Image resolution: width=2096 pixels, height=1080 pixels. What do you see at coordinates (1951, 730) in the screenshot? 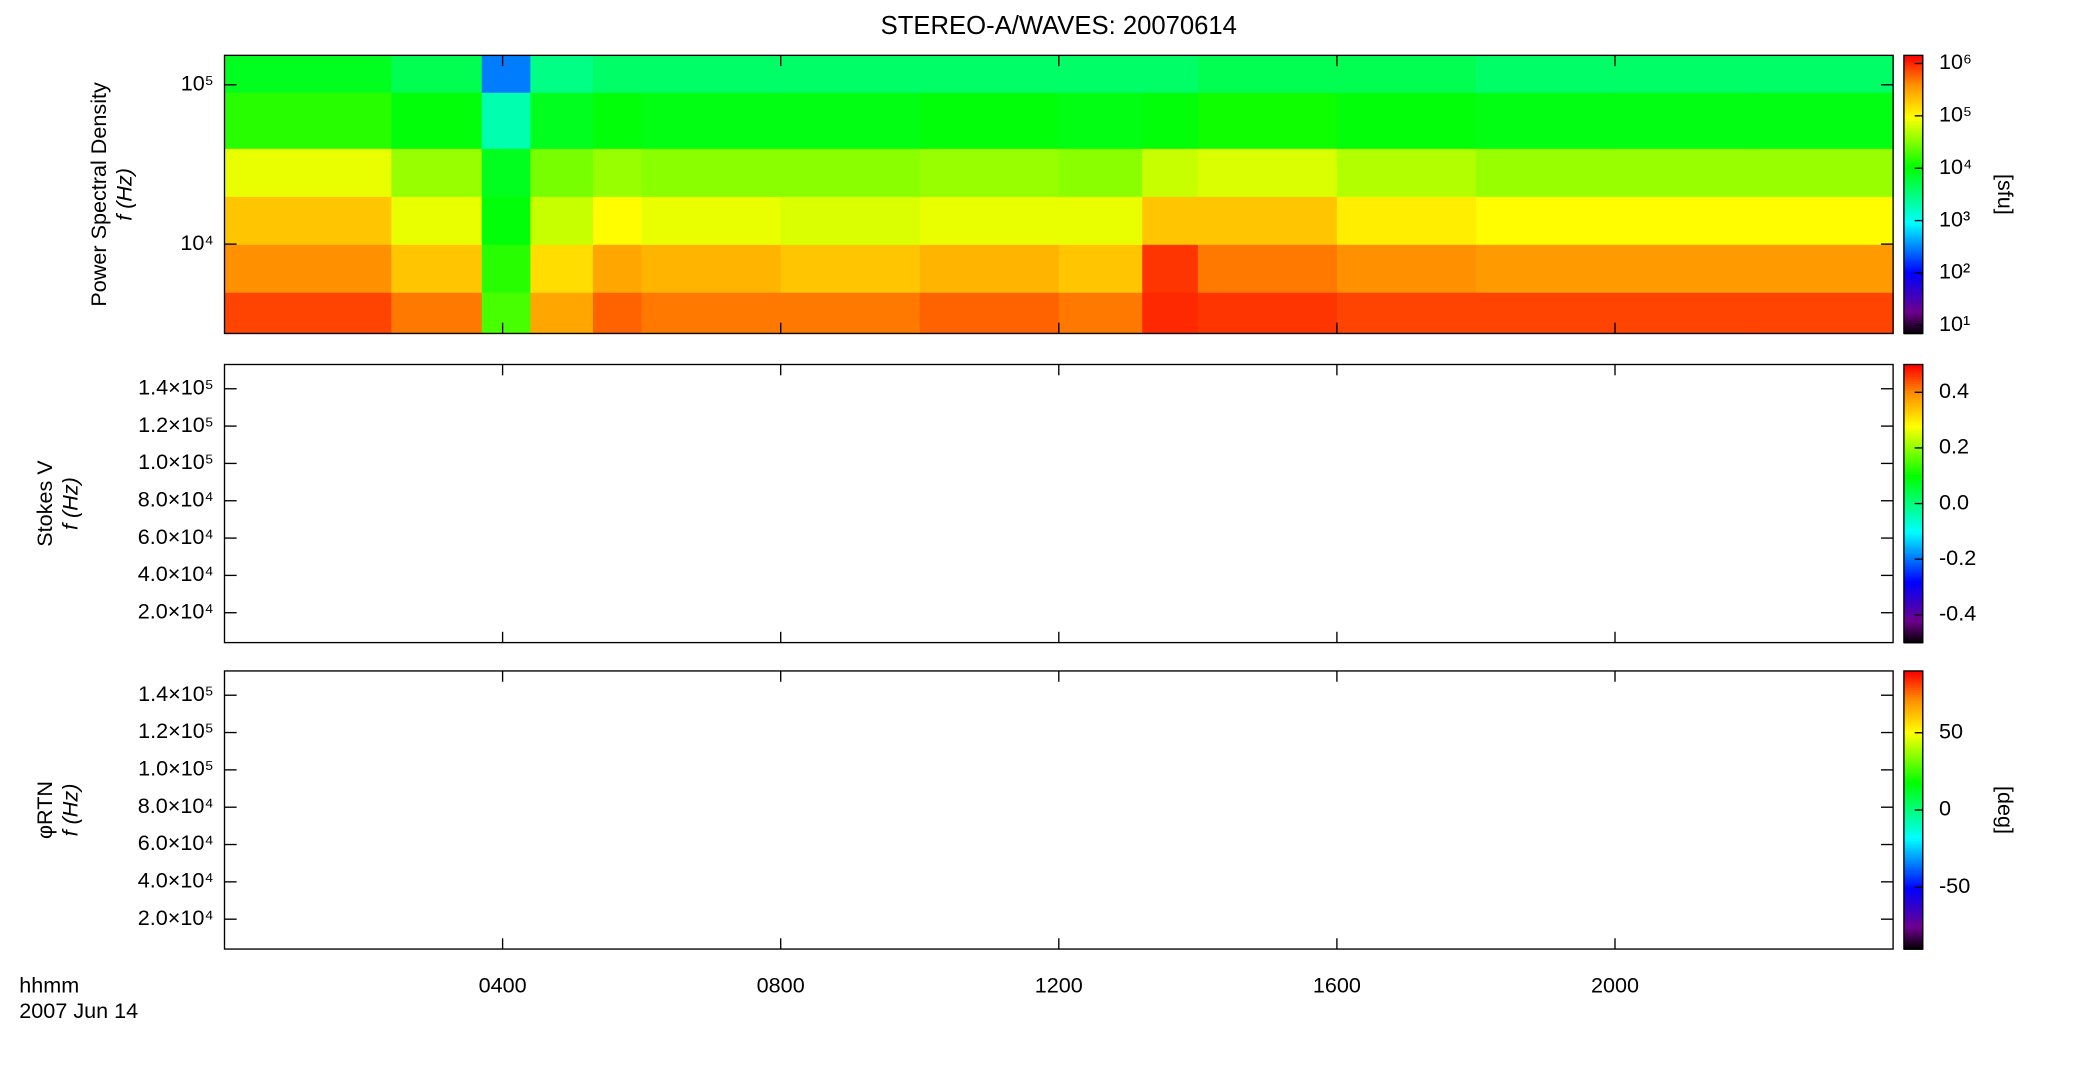
I see `colorbar-tick-label: 50` at bounding box center [1951, 730].